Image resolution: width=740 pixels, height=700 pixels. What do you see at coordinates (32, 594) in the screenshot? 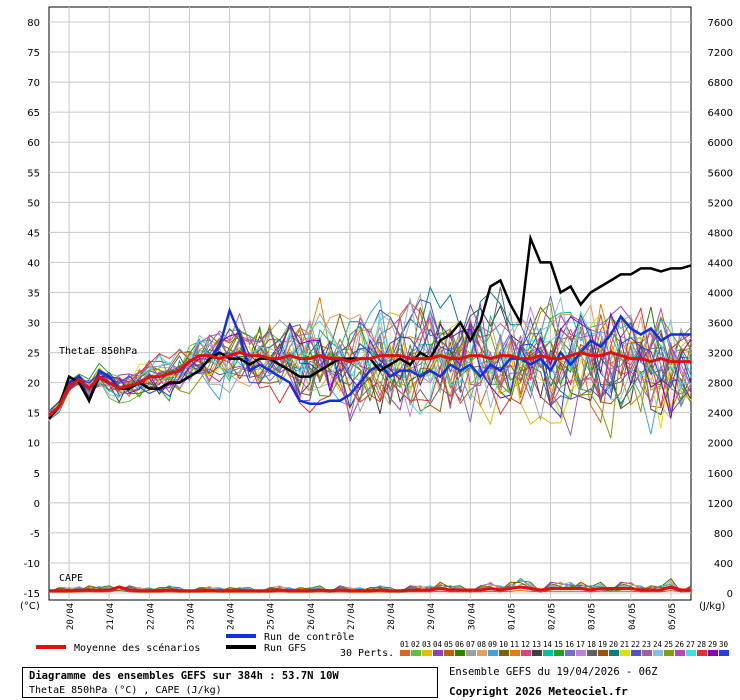
I see `left-tick-label: -15` at bounding box center [32, 594].